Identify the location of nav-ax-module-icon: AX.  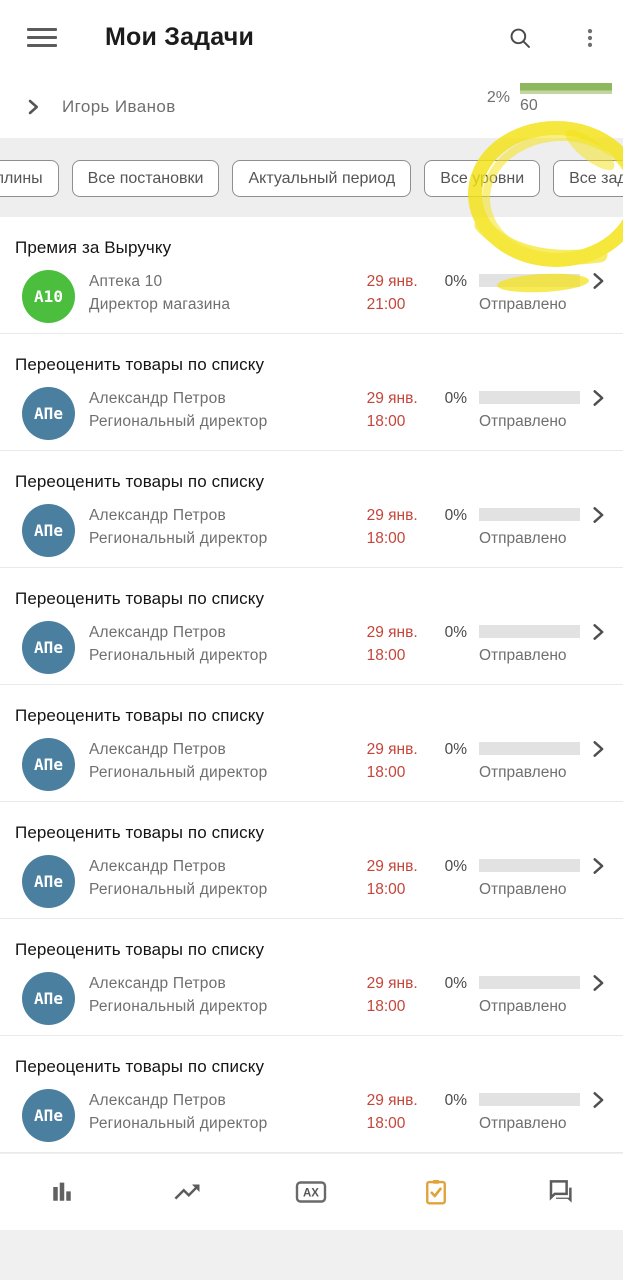
(311, 1192).